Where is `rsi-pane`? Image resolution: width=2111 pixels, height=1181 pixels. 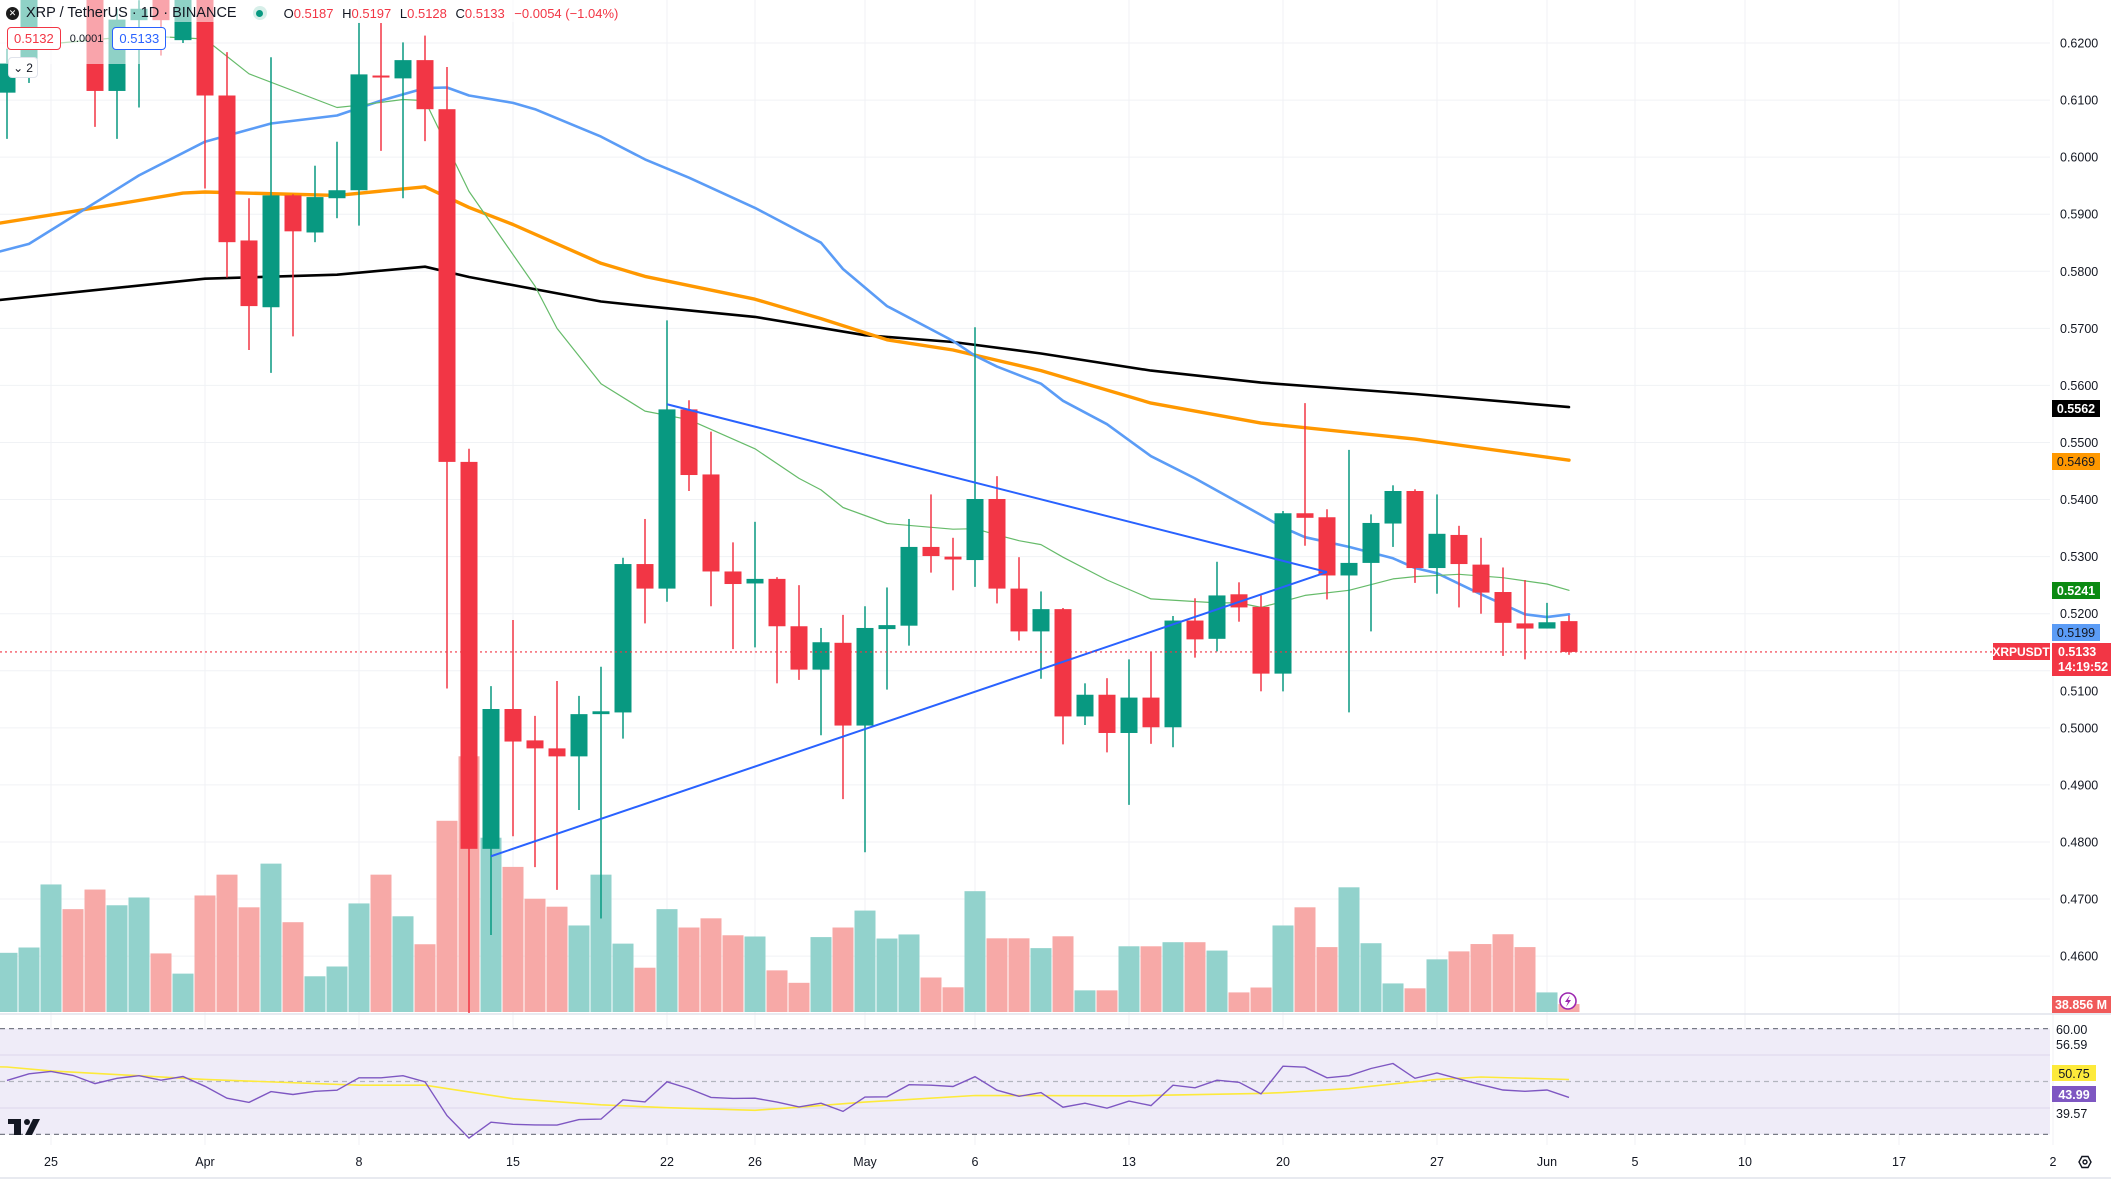
rsi-pane is located at coordinates (1025, 1083).